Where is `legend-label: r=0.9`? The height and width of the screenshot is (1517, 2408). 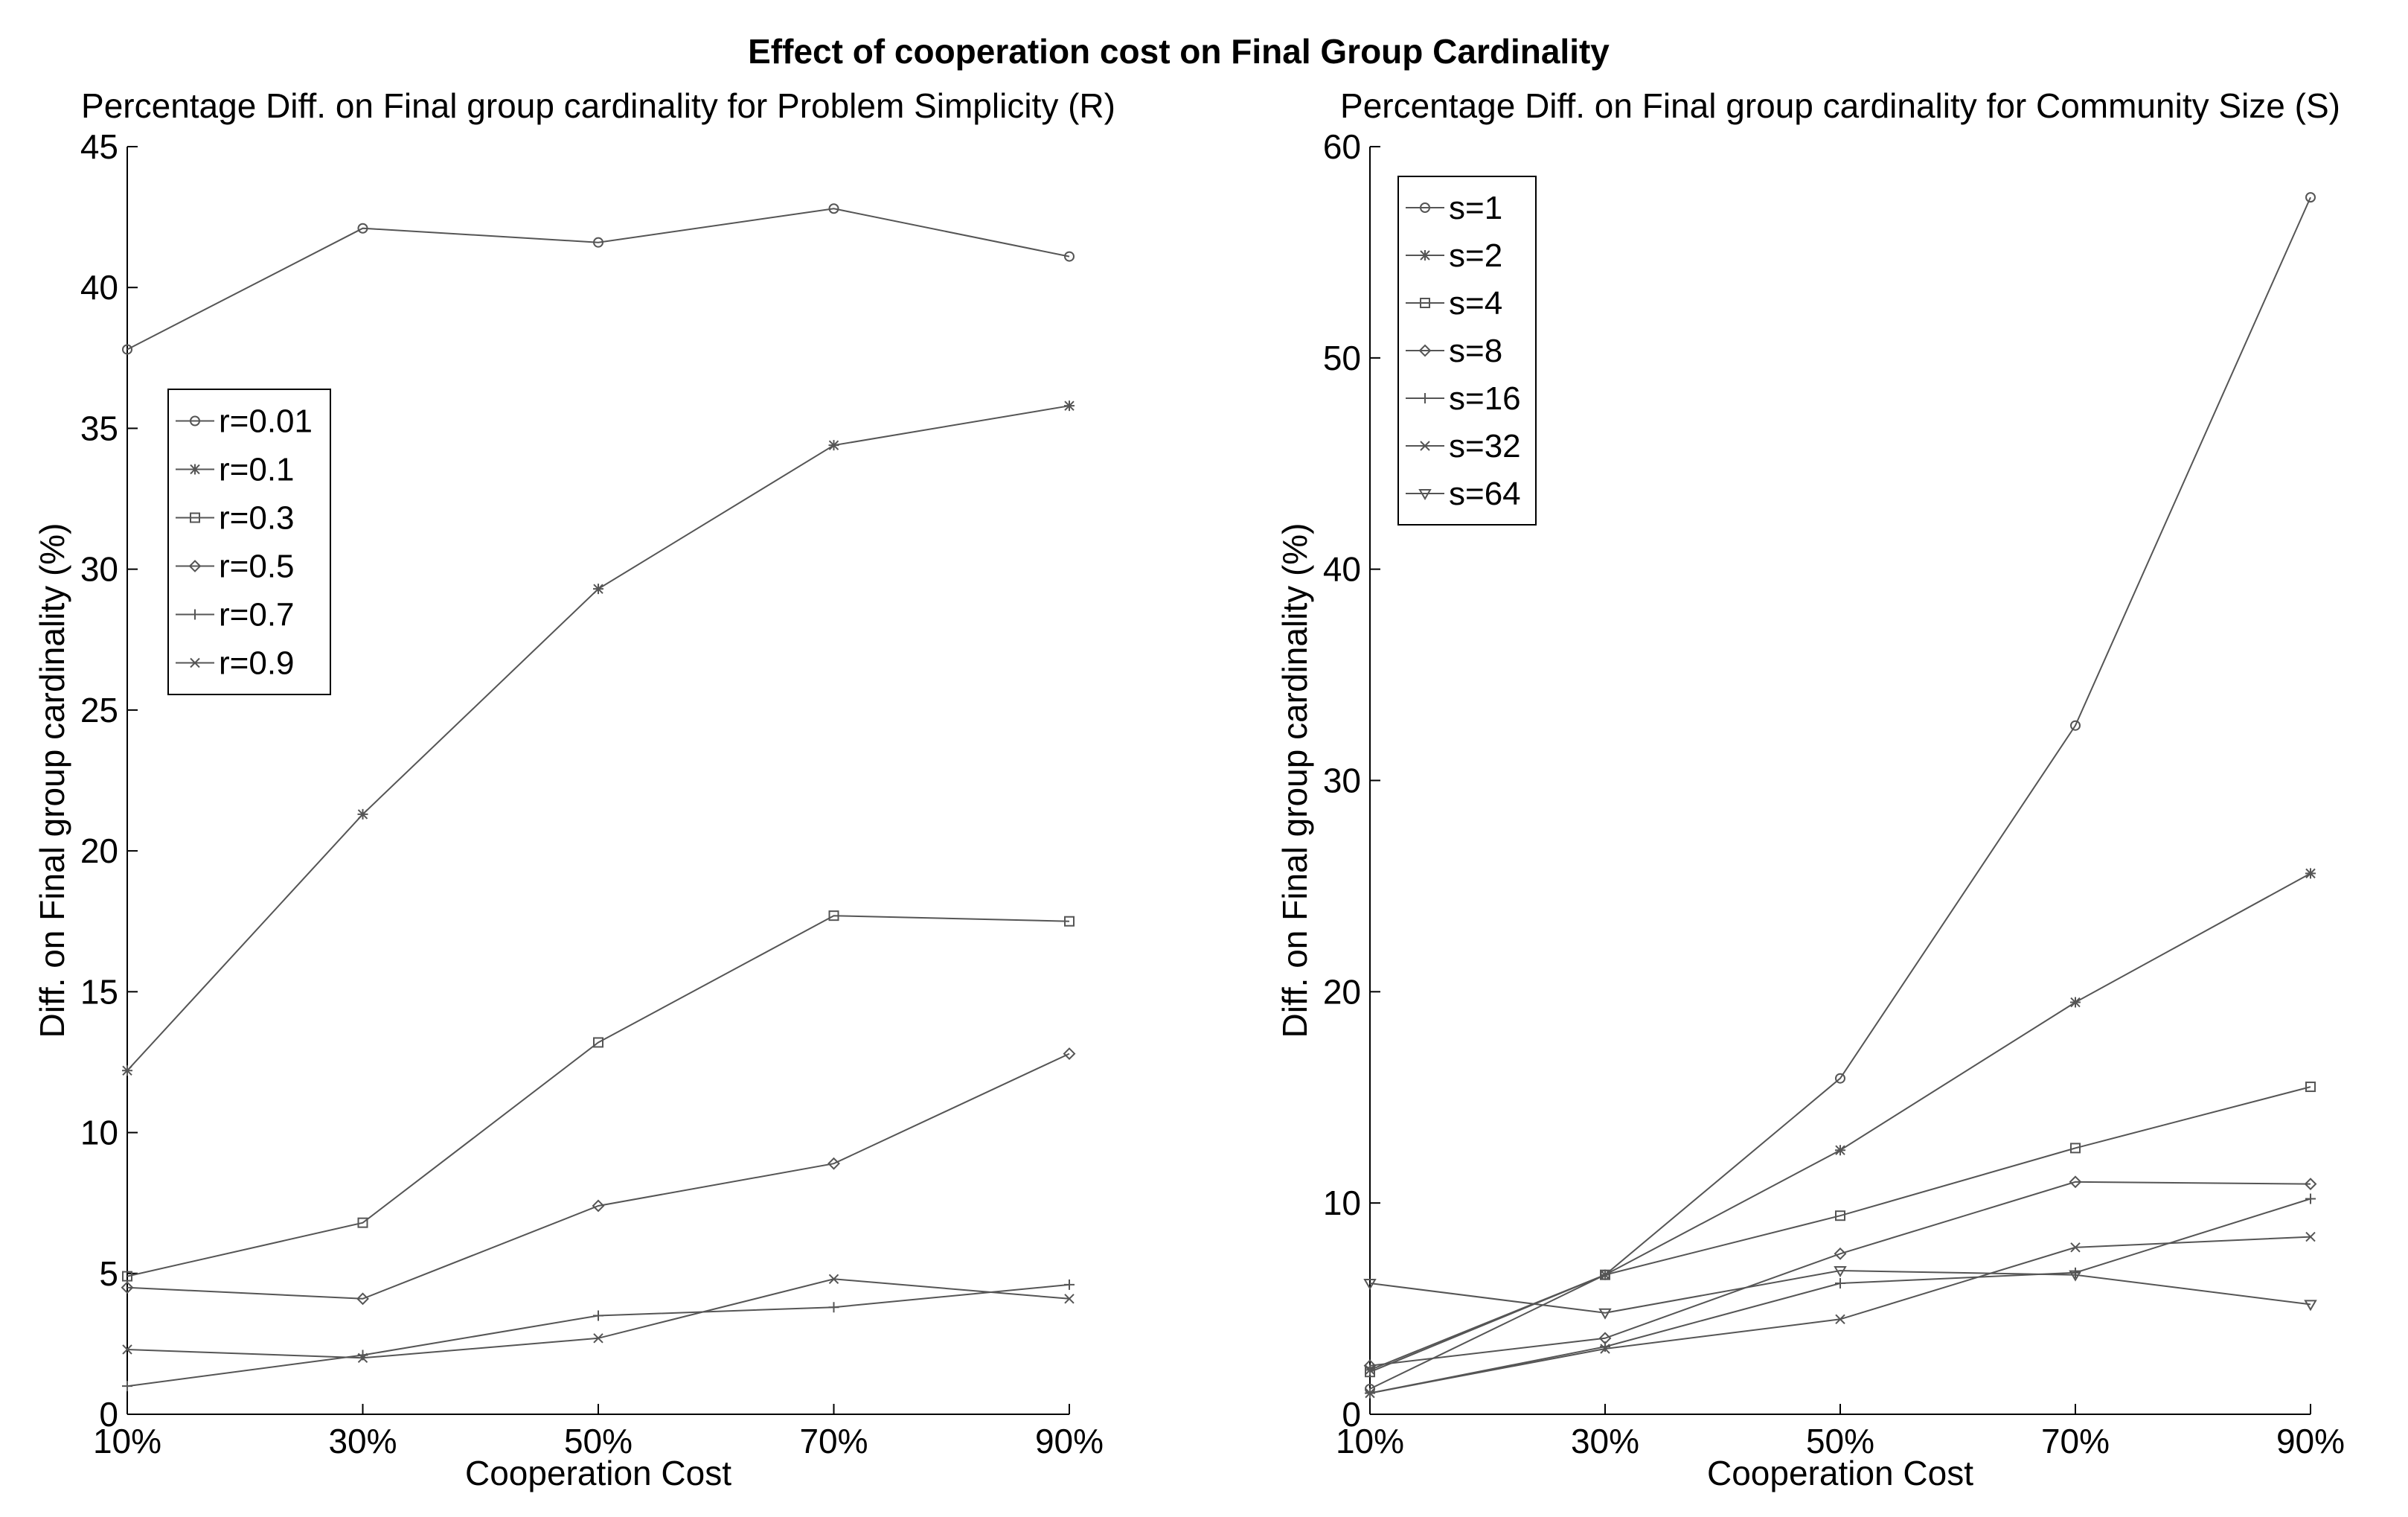
legend-label: r=0.9 is located at coordinates (257, 663).